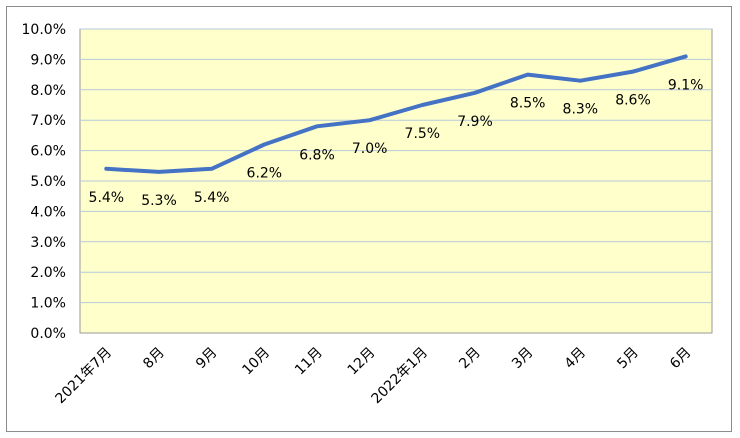 This screenshot has height=438, width=740. What do you see at coordinates (633, 101) in the screenshot?
I see `data-label: 8.6%` at bounding box center [633, 101].